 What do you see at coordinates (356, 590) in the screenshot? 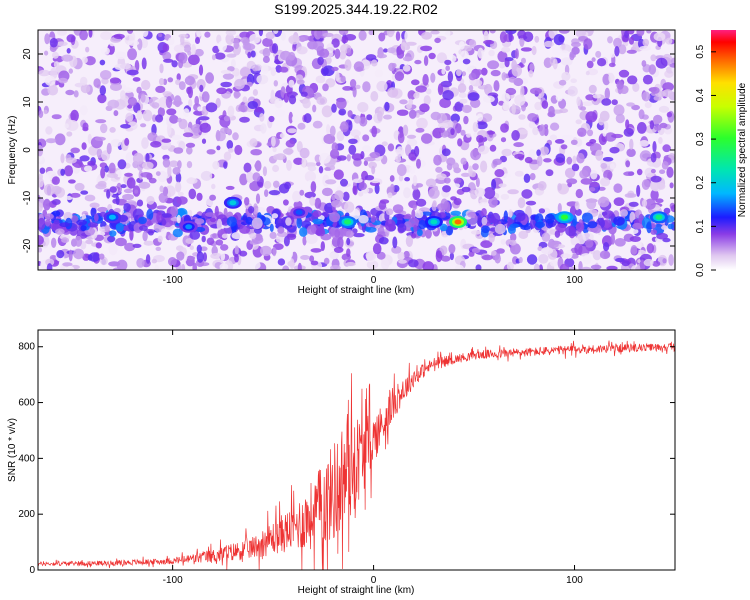
I see `snr-x-label: Height of straight line (km)` at bounding box center [356, 590].